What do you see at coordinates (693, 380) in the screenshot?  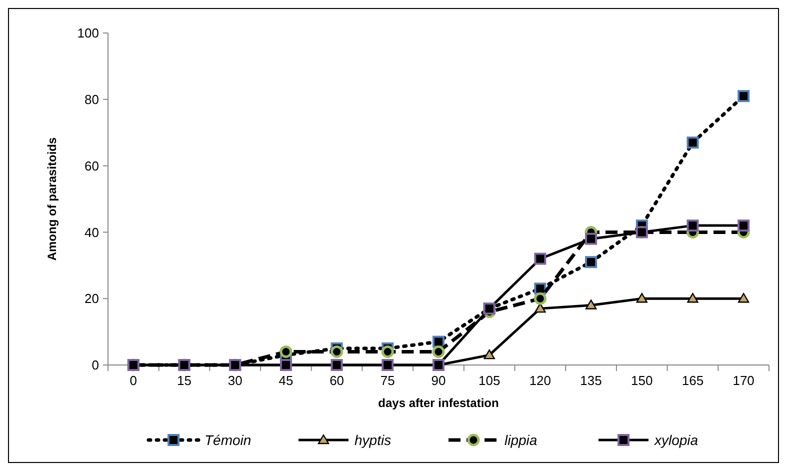 I see `x-tick-label: 165` at bounding box center [693, 380].